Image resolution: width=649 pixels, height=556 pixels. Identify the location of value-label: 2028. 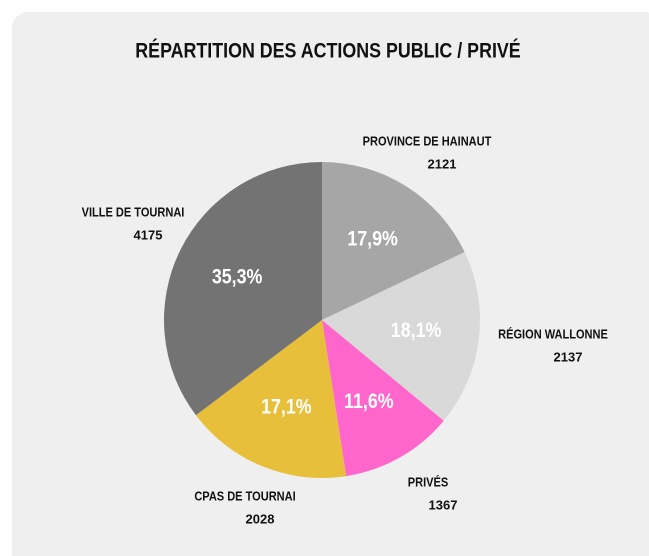
(260, 518).